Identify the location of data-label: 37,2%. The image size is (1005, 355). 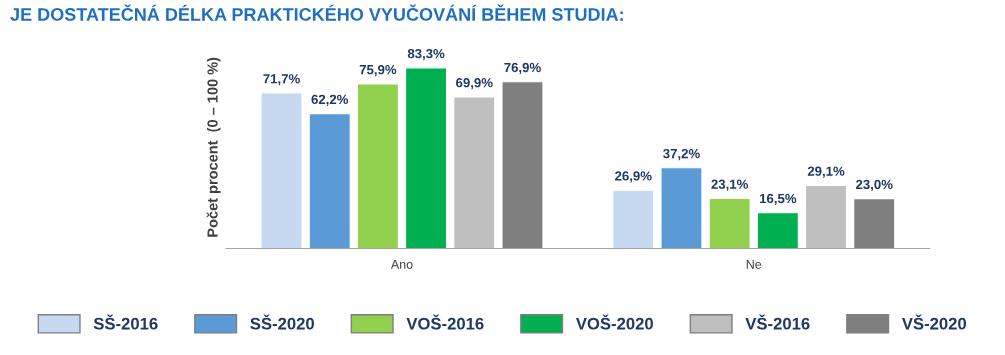
(681, 154).